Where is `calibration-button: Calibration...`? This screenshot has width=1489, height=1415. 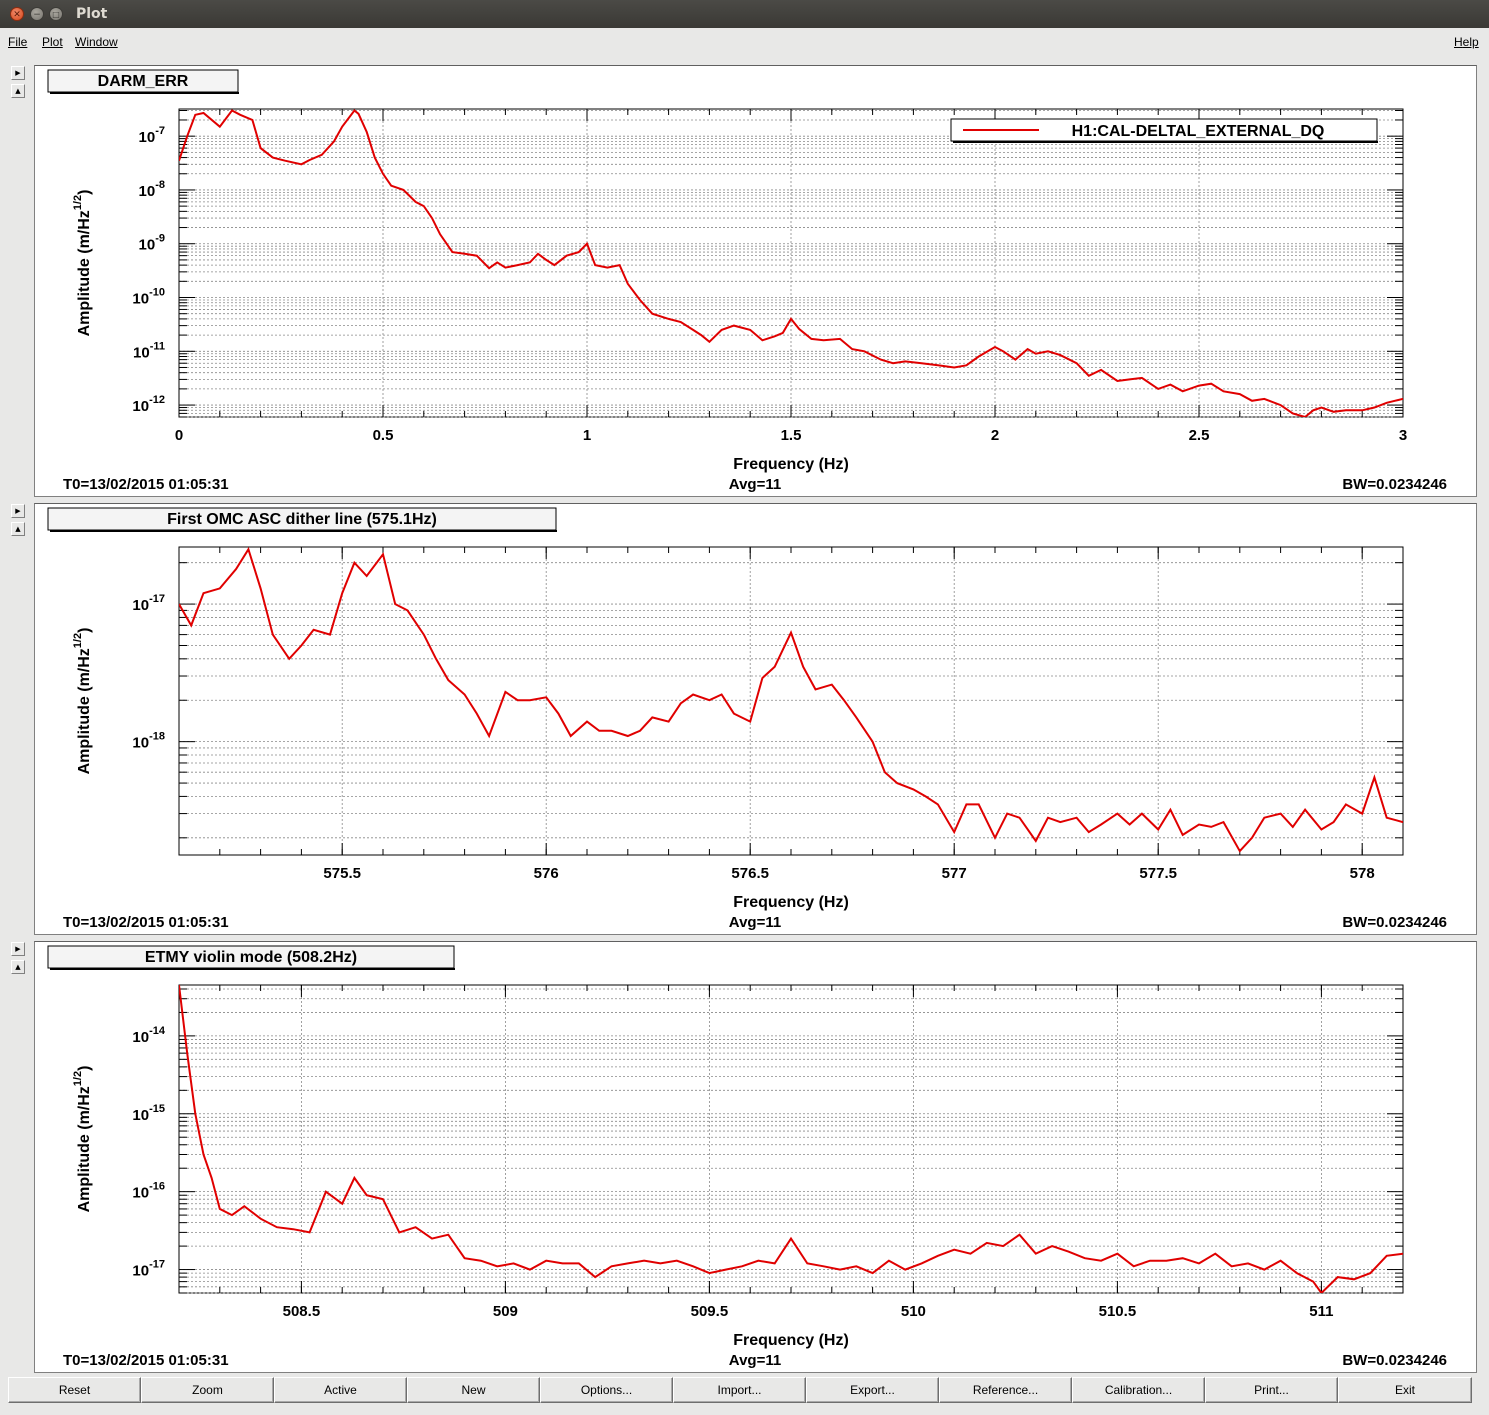
calibration-button: Calibration... is located at coordinates (1138, 1390).